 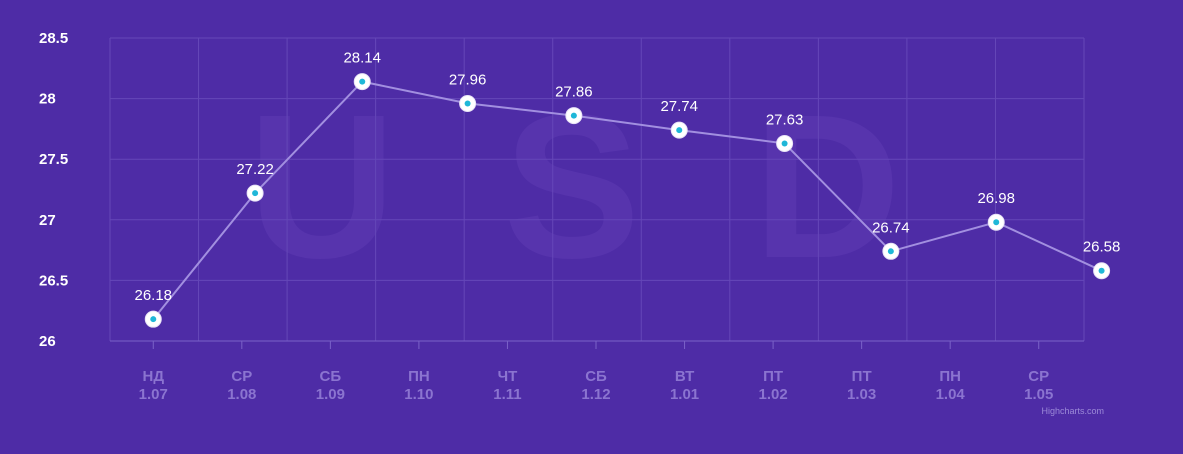 I want to click on y-axis: 26 26.5 27 27.5 28 28.5, so click(x=53, y=190).